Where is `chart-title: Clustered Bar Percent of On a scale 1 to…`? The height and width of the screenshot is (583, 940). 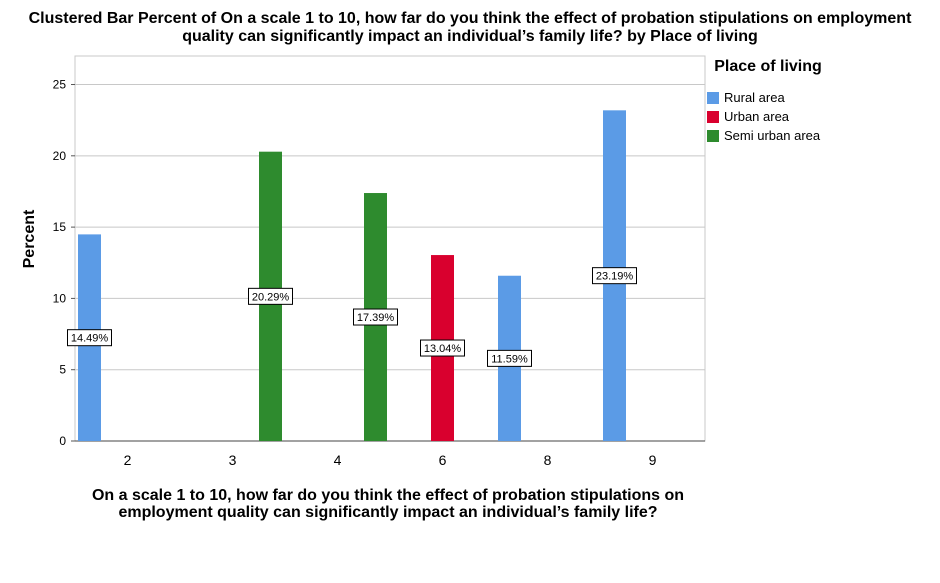 chart-title: Clustered Bar Percent of On a scale 1 to… is located at coordinates (470, 27).